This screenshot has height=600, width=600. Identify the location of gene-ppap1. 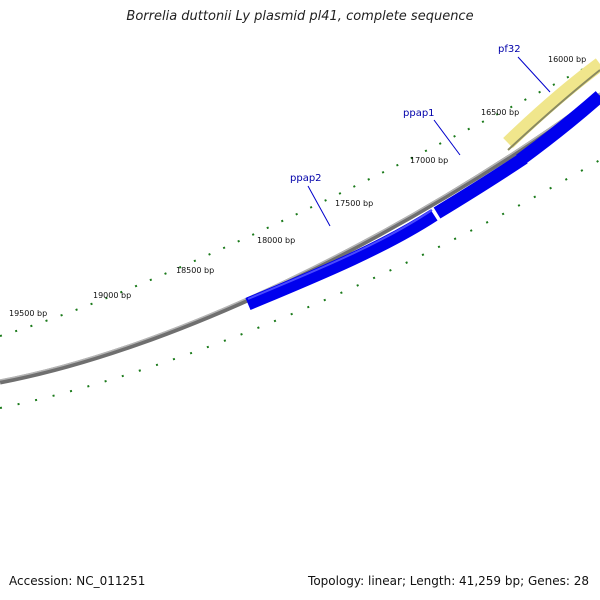
(480, 185).